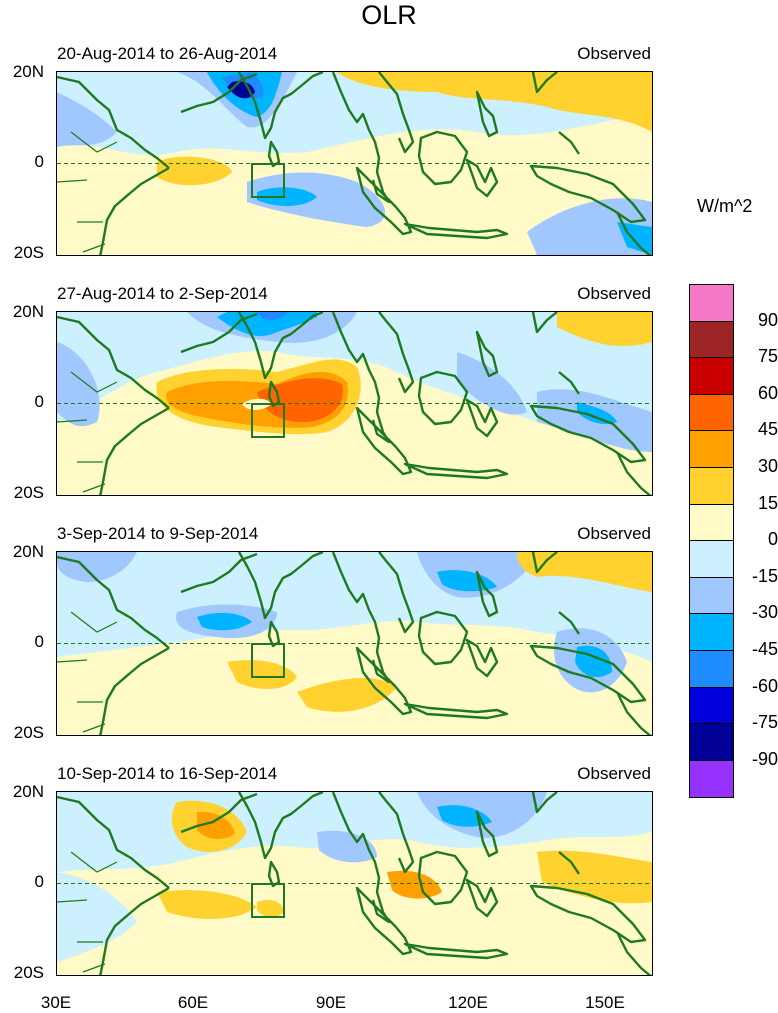 This screenshot has width=778, height=1013. I want to click on panel-4-dates: 10-Sep-2014 to 16-Sep-2014, so click(167, 773).